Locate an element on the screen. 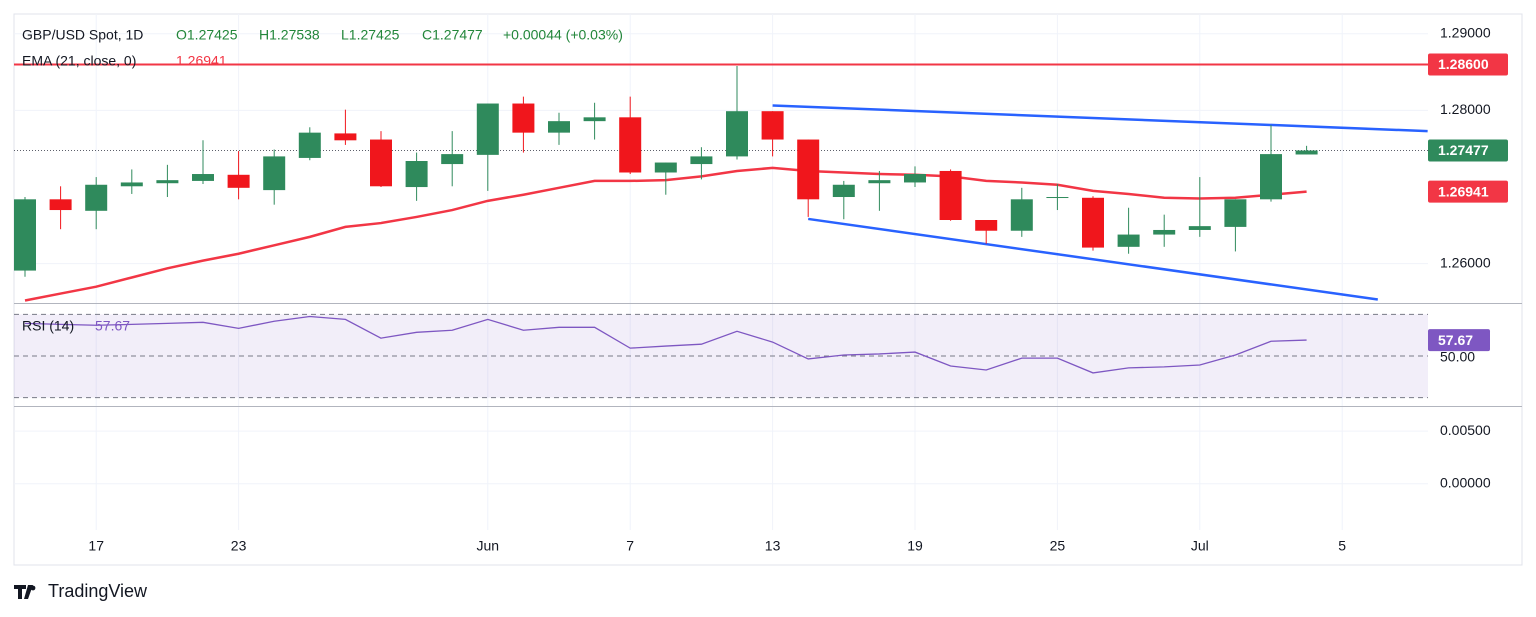 The height and width of the screenshot is (617, 1536). ema-badge-text: 1.26941 is located at coordinates (1463, 191).